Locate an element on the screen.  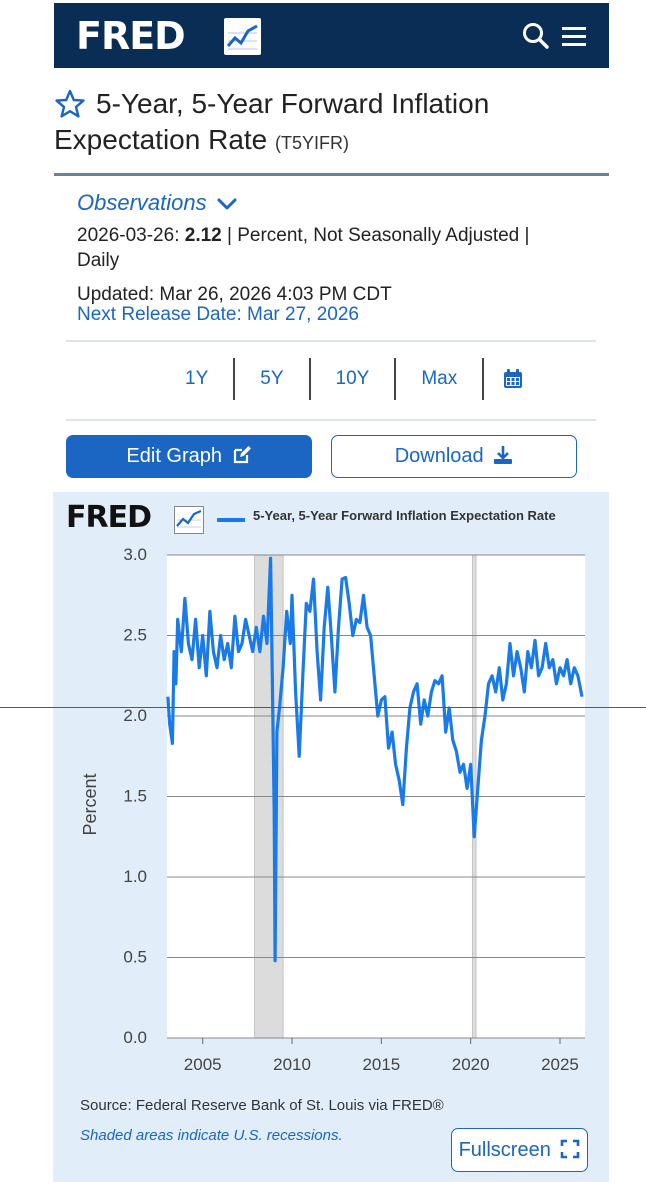
series-id: (T5YIFR) is located at coordinates (312, 143).